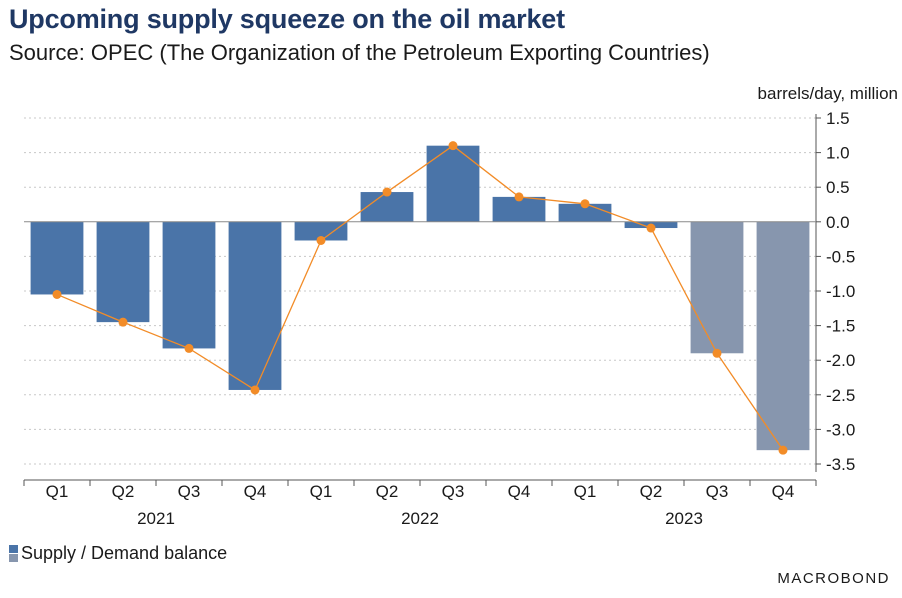 The image size is (902, 598). What do you see at coordinates (840, 326) in the screenshot?
I see `y-tick-label: -1.5` at bounding box center [840, 326].